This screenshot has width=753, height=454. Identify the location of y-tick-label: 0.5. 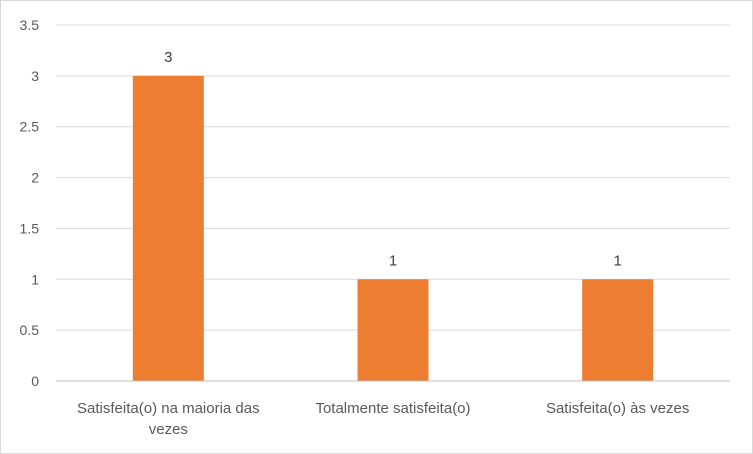
(30, 330).